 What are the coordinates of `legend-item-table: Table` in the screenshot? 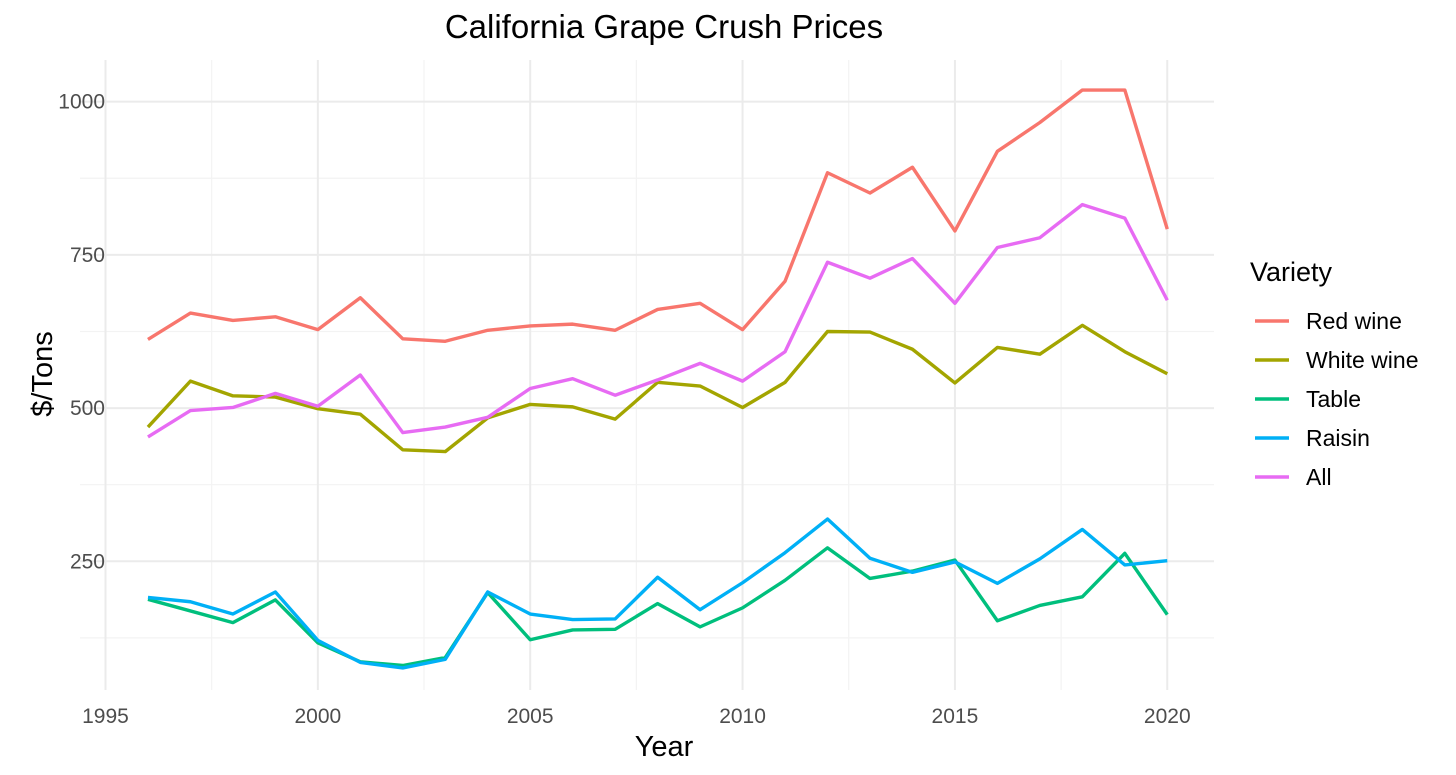 It's located at (1308, 399).